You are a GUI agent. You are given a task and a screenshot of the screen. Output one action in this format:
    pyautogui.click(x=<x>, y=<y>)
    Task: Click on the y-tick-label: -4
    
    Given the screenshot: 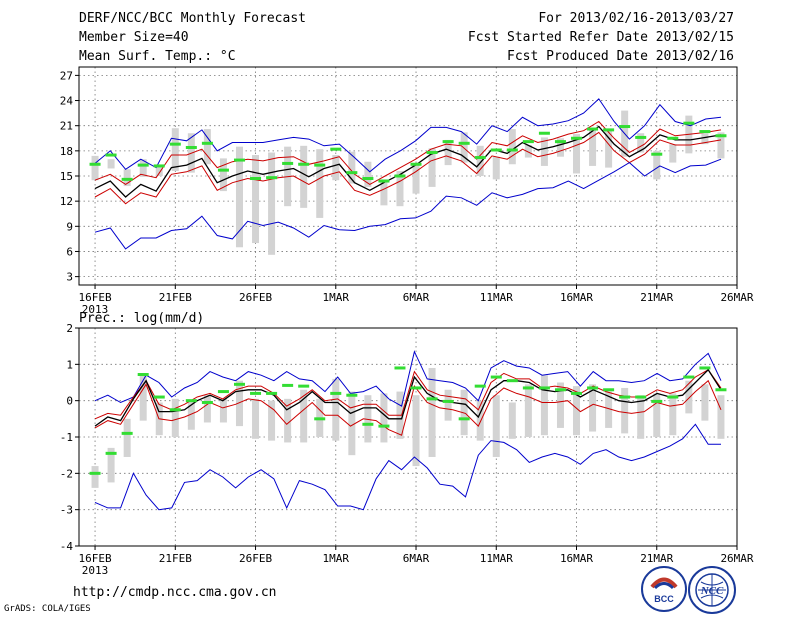 What is the action you would take?
    pyautogui.click(x=67, y=546)
    